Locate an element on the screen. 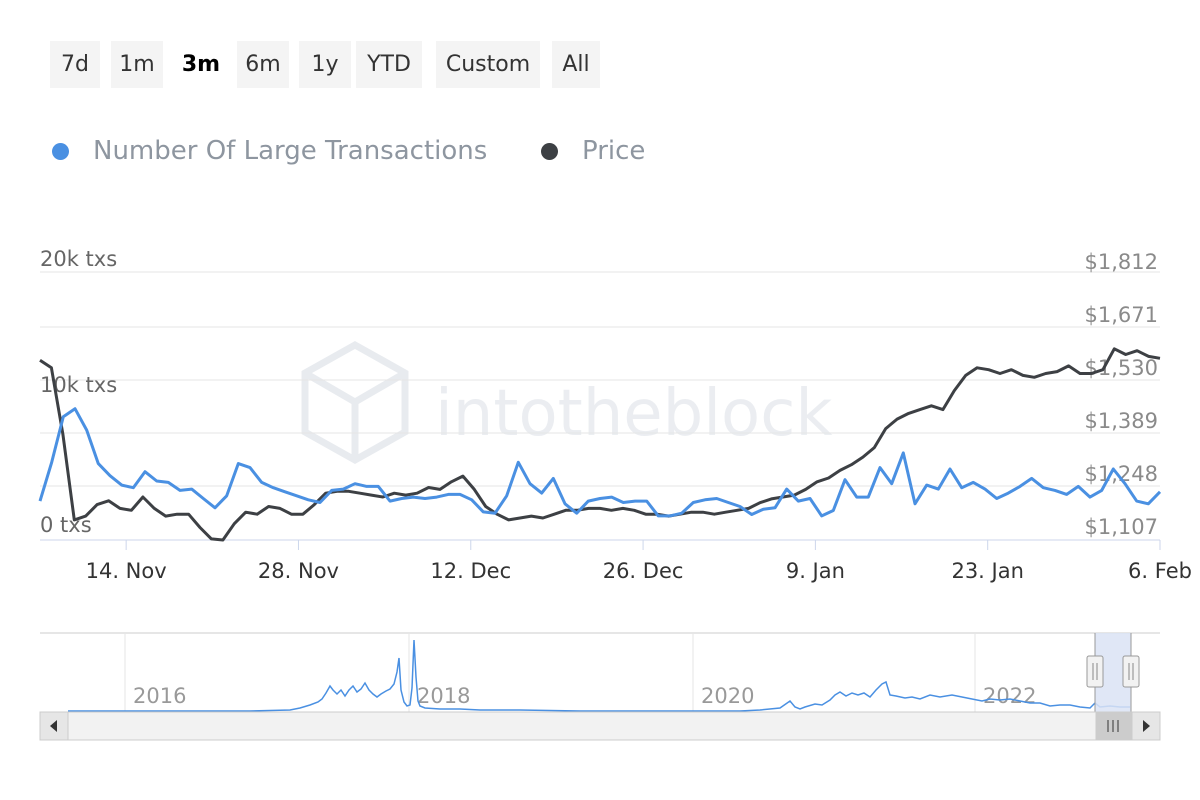 The image size is (1200, 800). navigator-label-2016: 2016 is located at coordinates (159, 696).